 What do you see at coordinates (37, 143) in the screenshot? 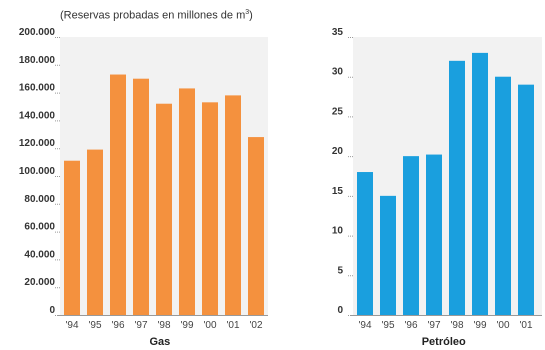
I see `y-tick-label: 120.000` at bounding box center [37, 143].